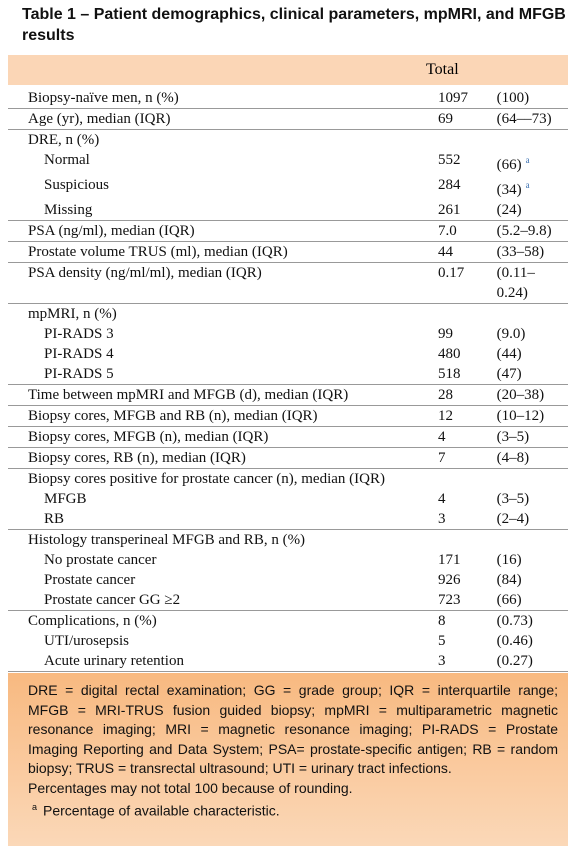 The height and width of the screenshot is (851, 576). Describe the element at coordinates (532, 560) in the screenshot. I see `range-cell: (16)` at that location.